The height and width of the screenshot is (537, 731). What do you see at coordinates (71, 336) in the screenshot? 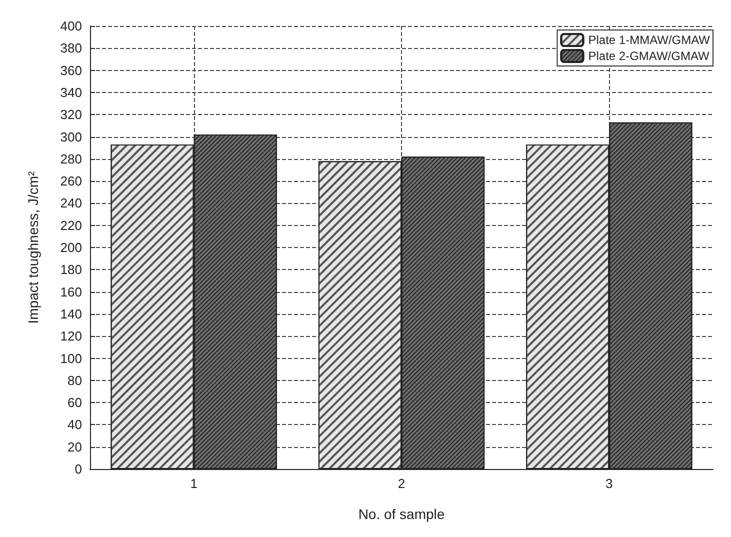
I see `y-tick-label: 120` at bounding box center [71, 336].